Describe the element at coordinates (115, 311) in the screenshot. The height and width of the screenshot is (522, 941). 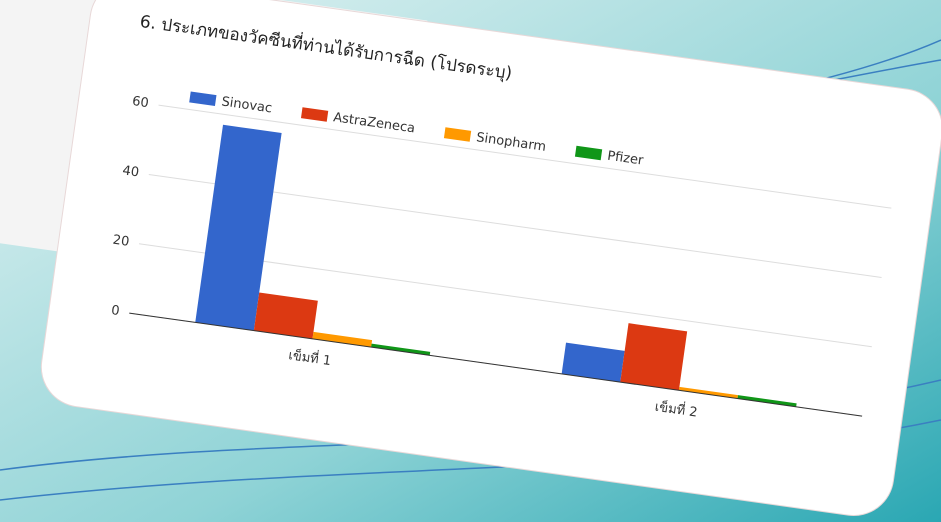
I see `y-tick-label: 0` at that location.